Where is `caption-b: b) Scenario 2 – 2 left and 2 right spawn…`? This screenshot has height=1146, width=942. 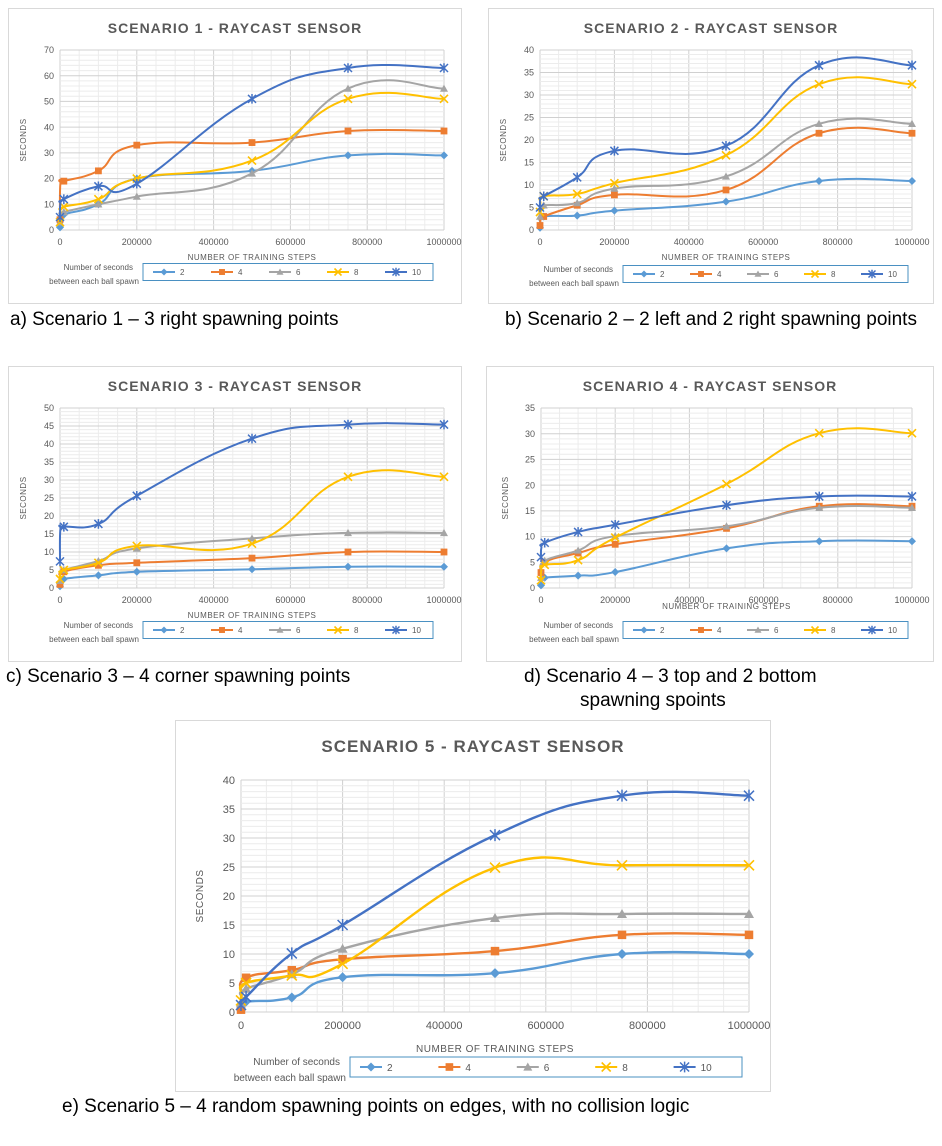
caption-b: b) Scenario 2 – 2 left and 2 right spawn… is located at coordinates (711, 320).